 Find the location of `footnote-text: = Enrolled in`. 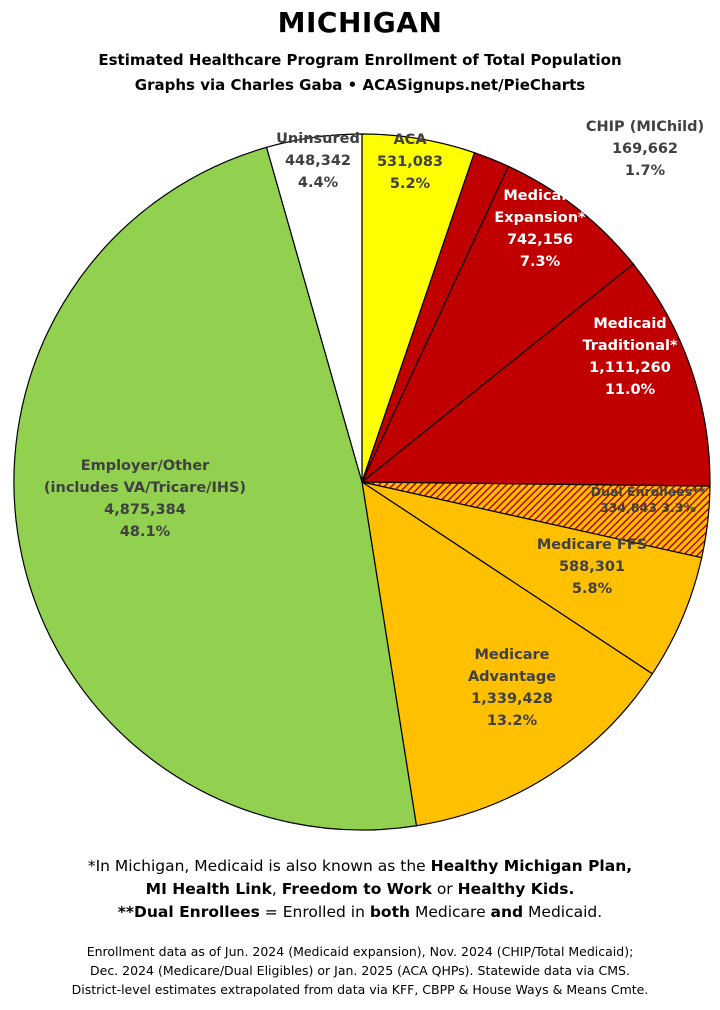

footnote-text: = Enrolled in is located at coordinates (314, 912).